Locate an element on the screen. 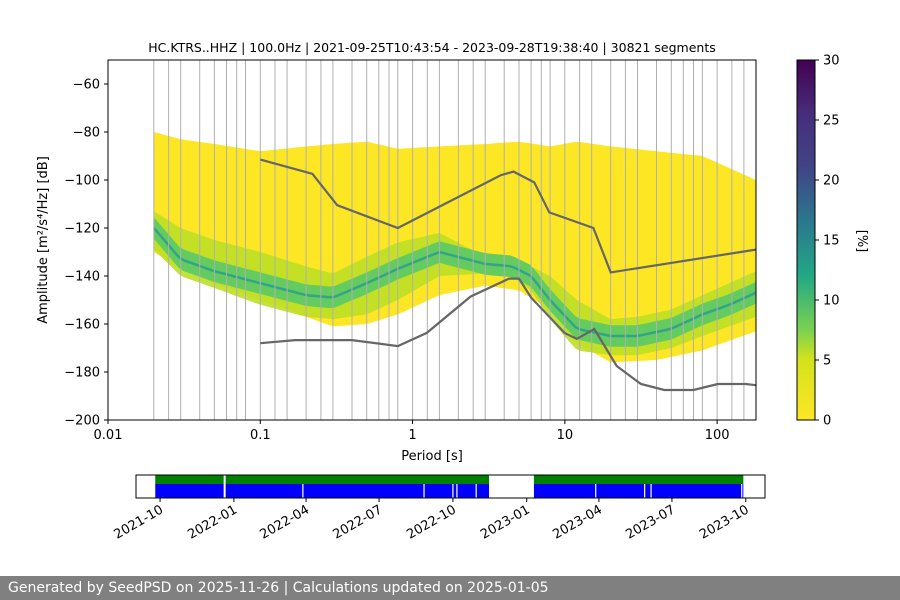  timeline-tick-label: 2022-04 is located at coordinates (285, 522).